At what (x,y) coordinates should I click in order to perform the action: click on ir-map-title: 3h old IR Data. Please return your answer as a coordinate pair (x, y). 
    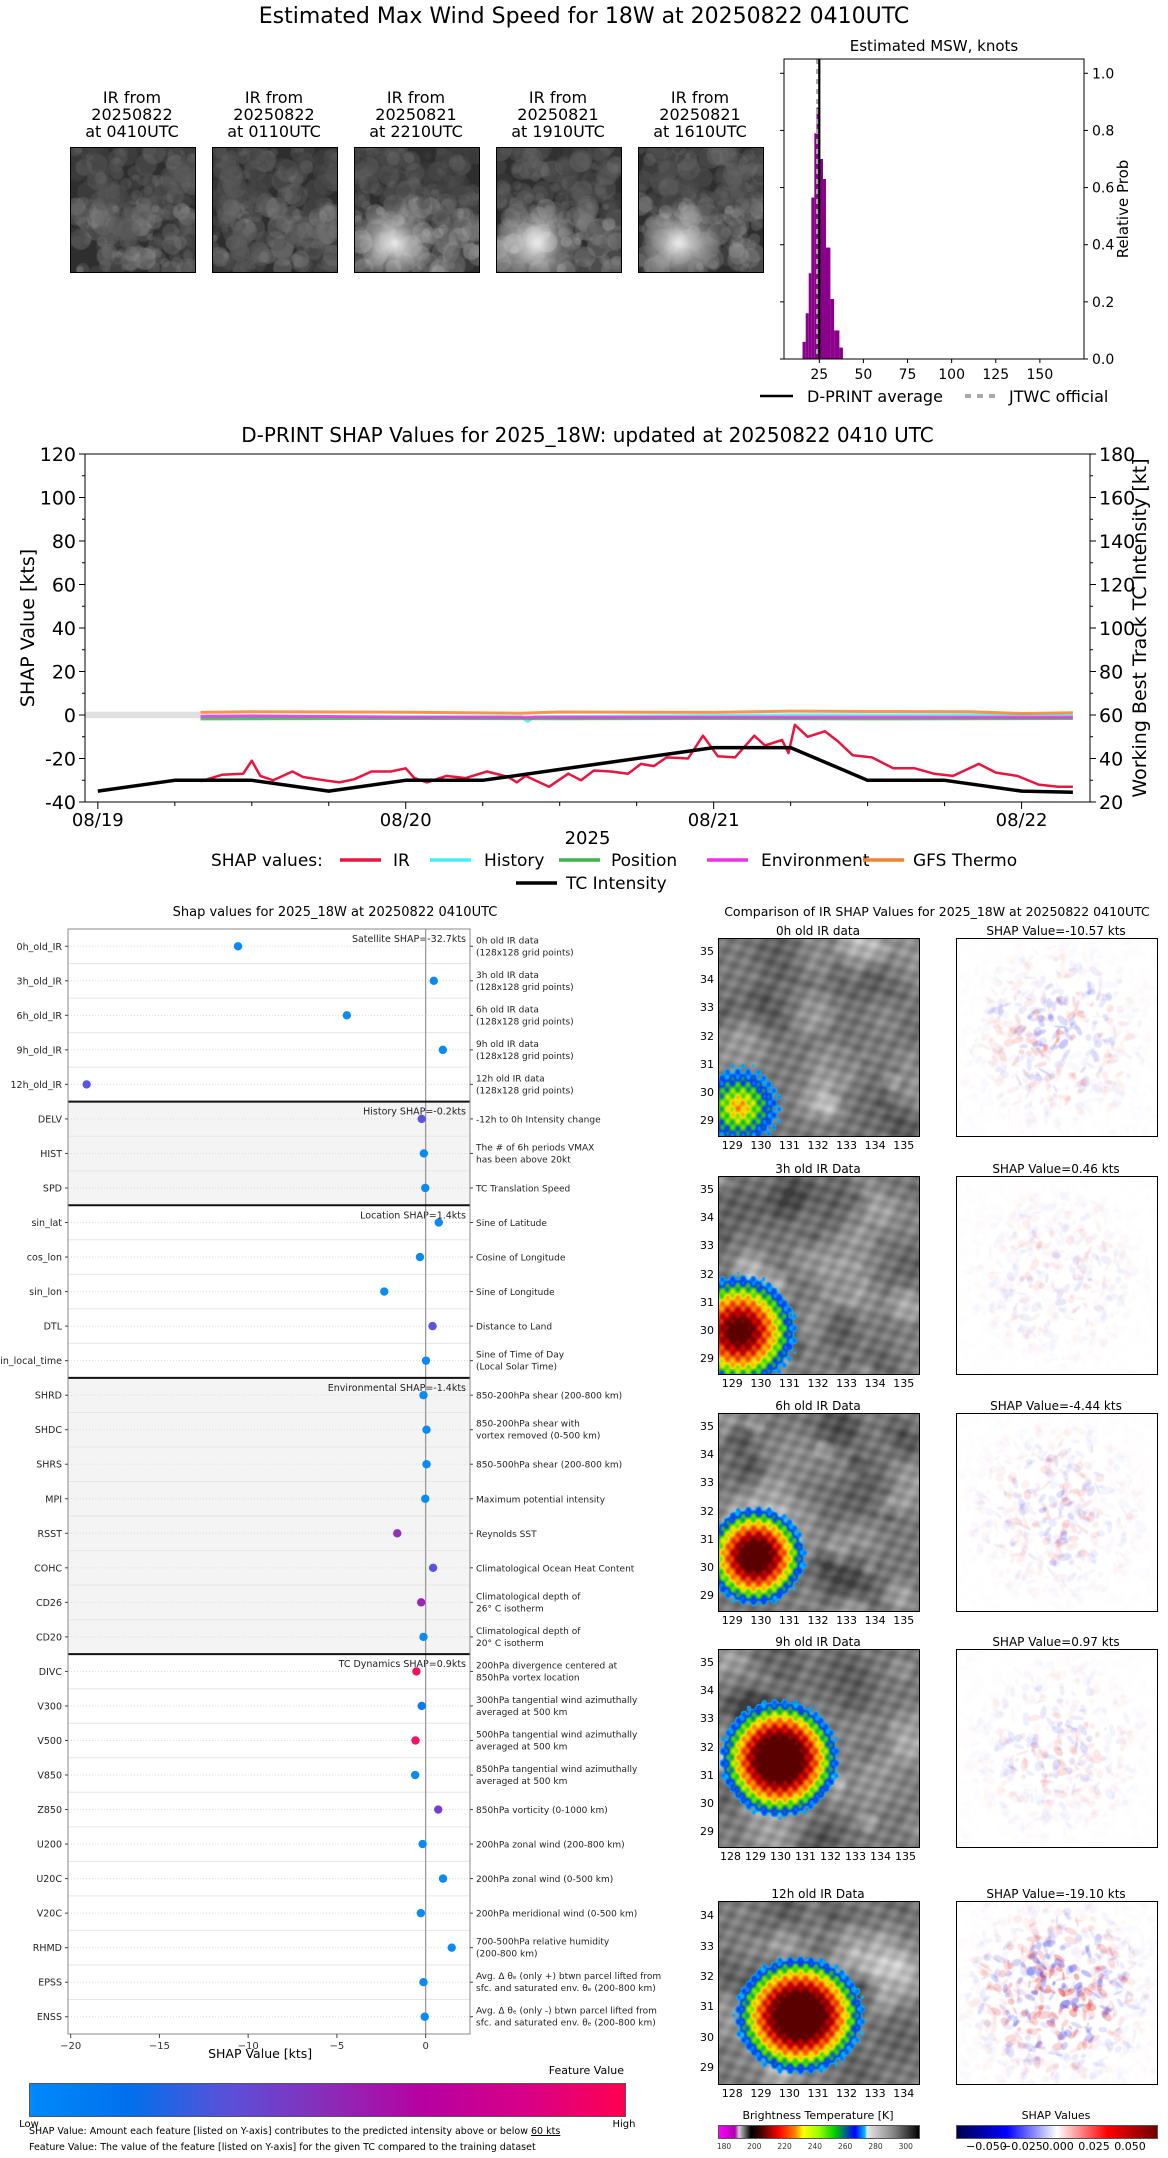
    Looking at the image, I should click on (818, 1169).